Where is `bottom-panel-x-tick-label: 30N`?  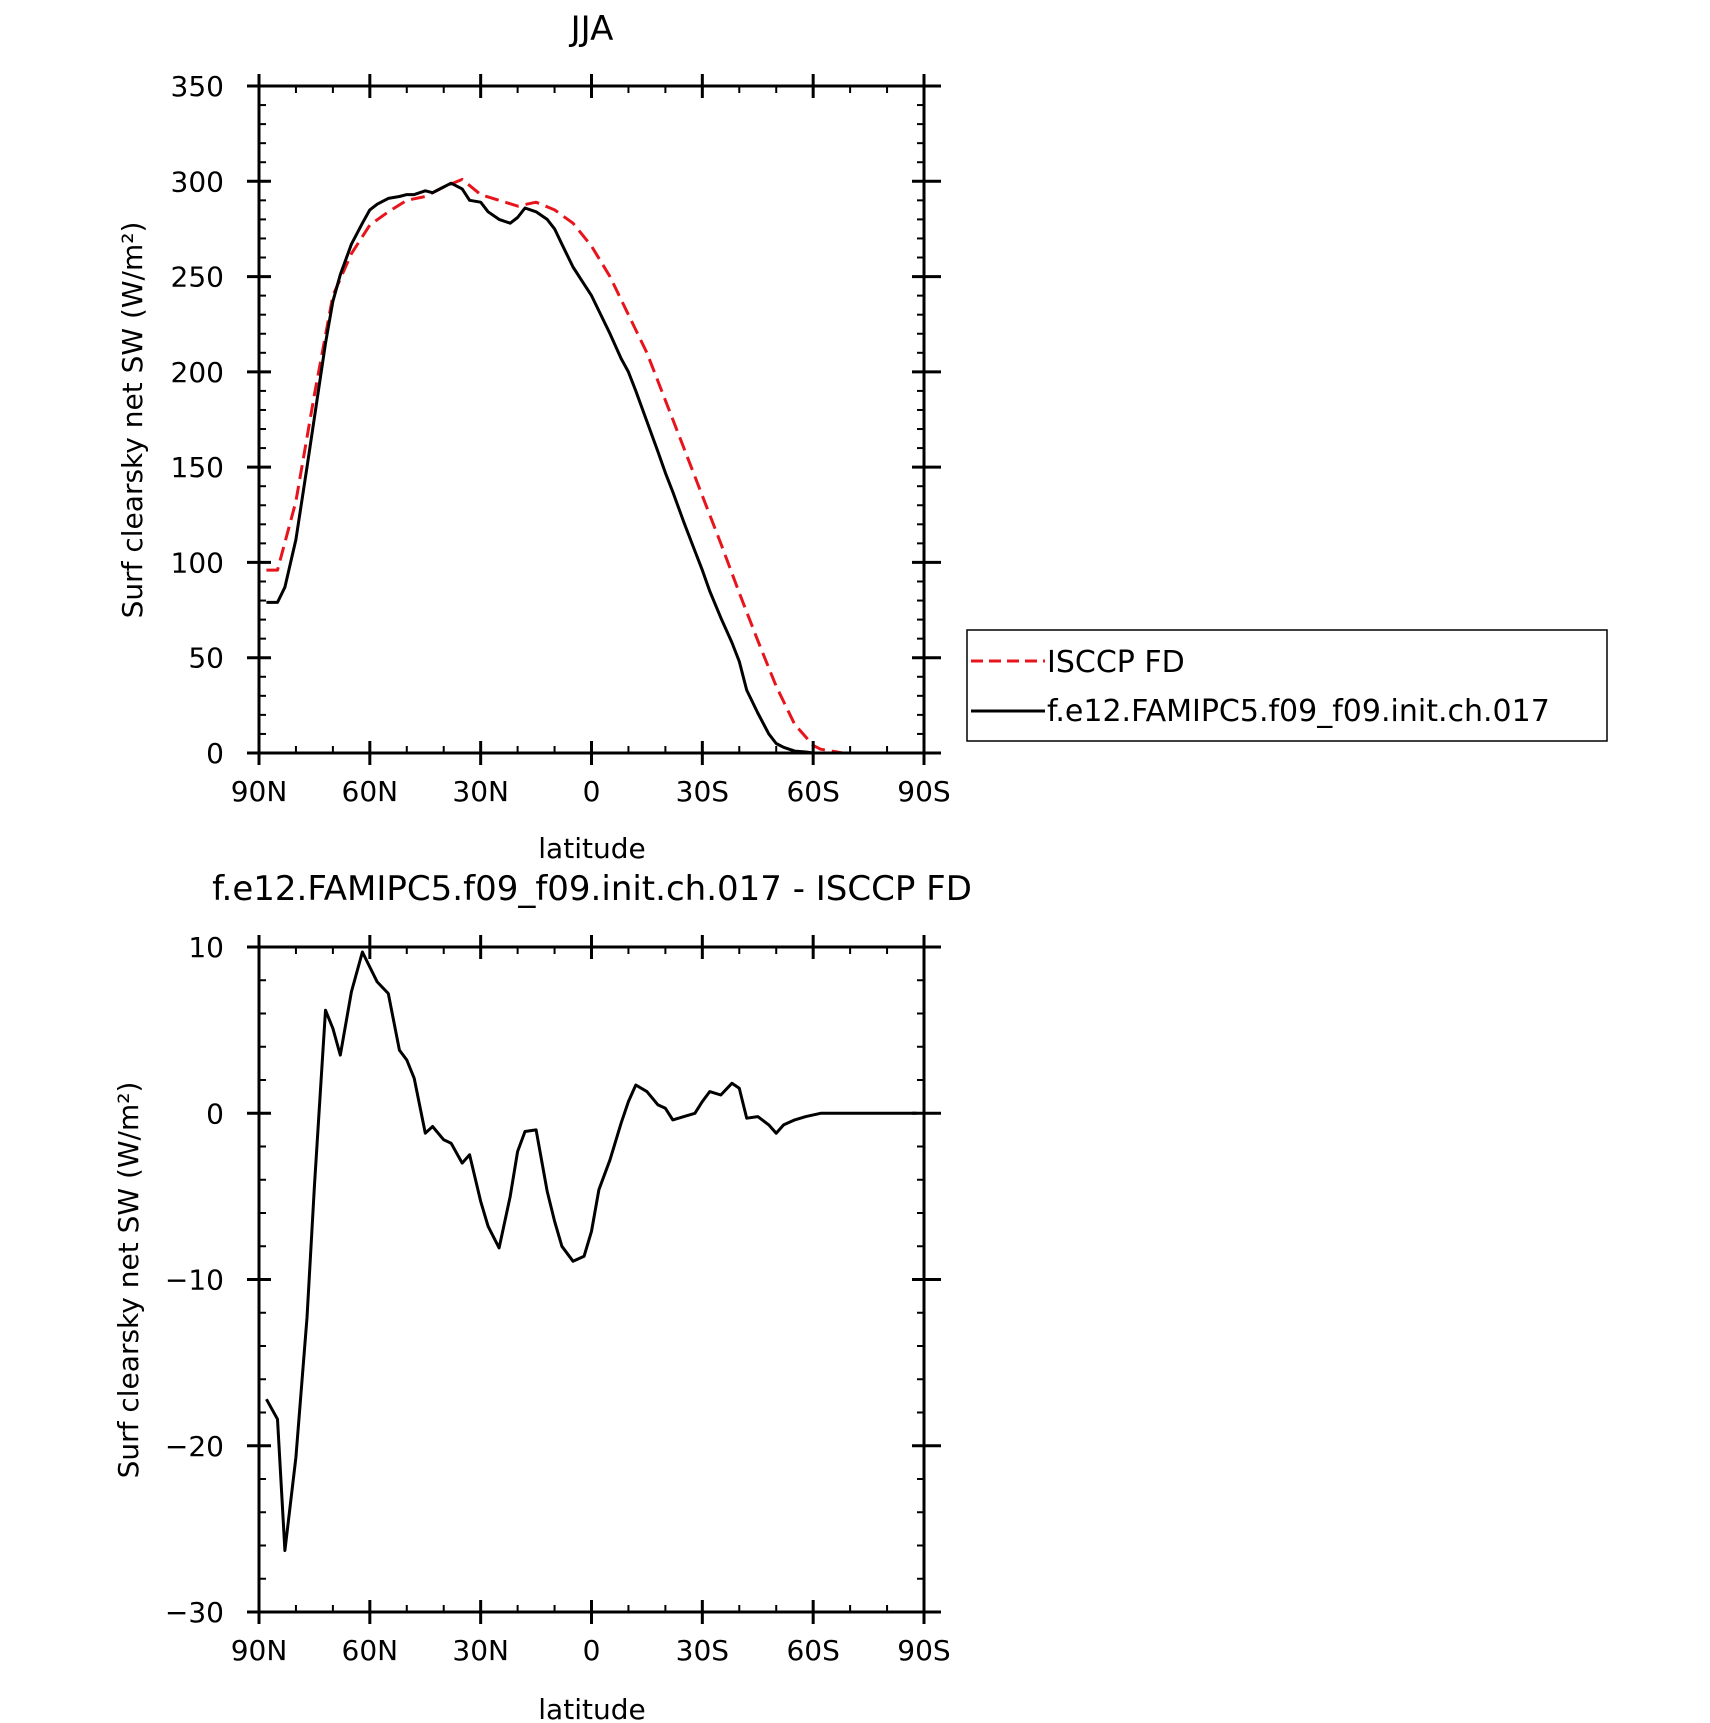
bottom-panel-x-tick-label: 30N is located at coordinates (480, 1650).